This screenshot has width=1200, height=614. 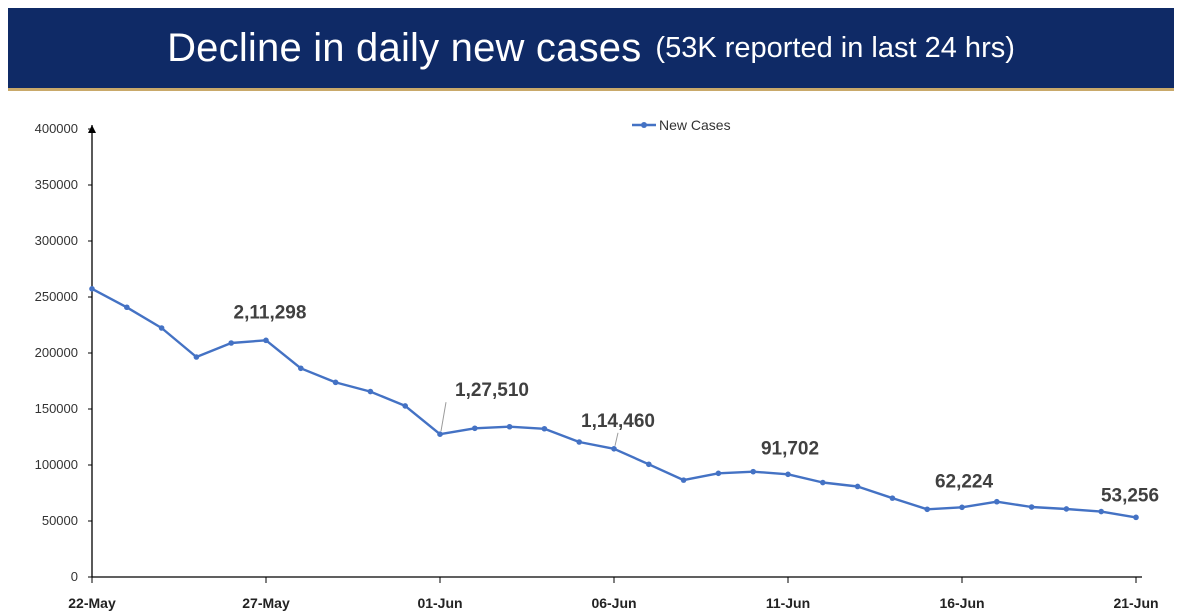 What do you see at coordinates (74, 576) in the screenshot?
I see `y-tick-label: 0` at bounding box center [74, 576].